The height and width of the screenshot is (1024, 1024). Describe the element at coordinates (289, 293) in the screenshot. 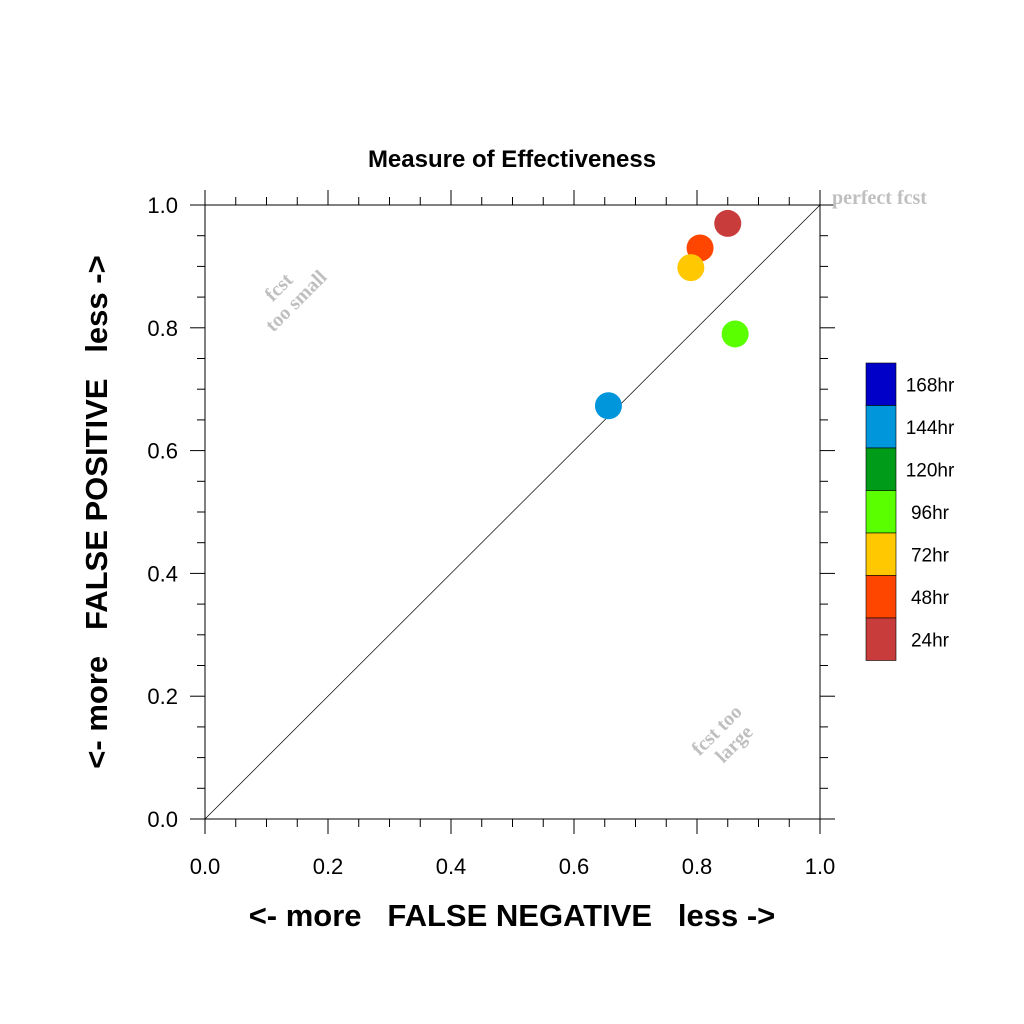

I see `annotation-too-small: fcst too small` at that location.